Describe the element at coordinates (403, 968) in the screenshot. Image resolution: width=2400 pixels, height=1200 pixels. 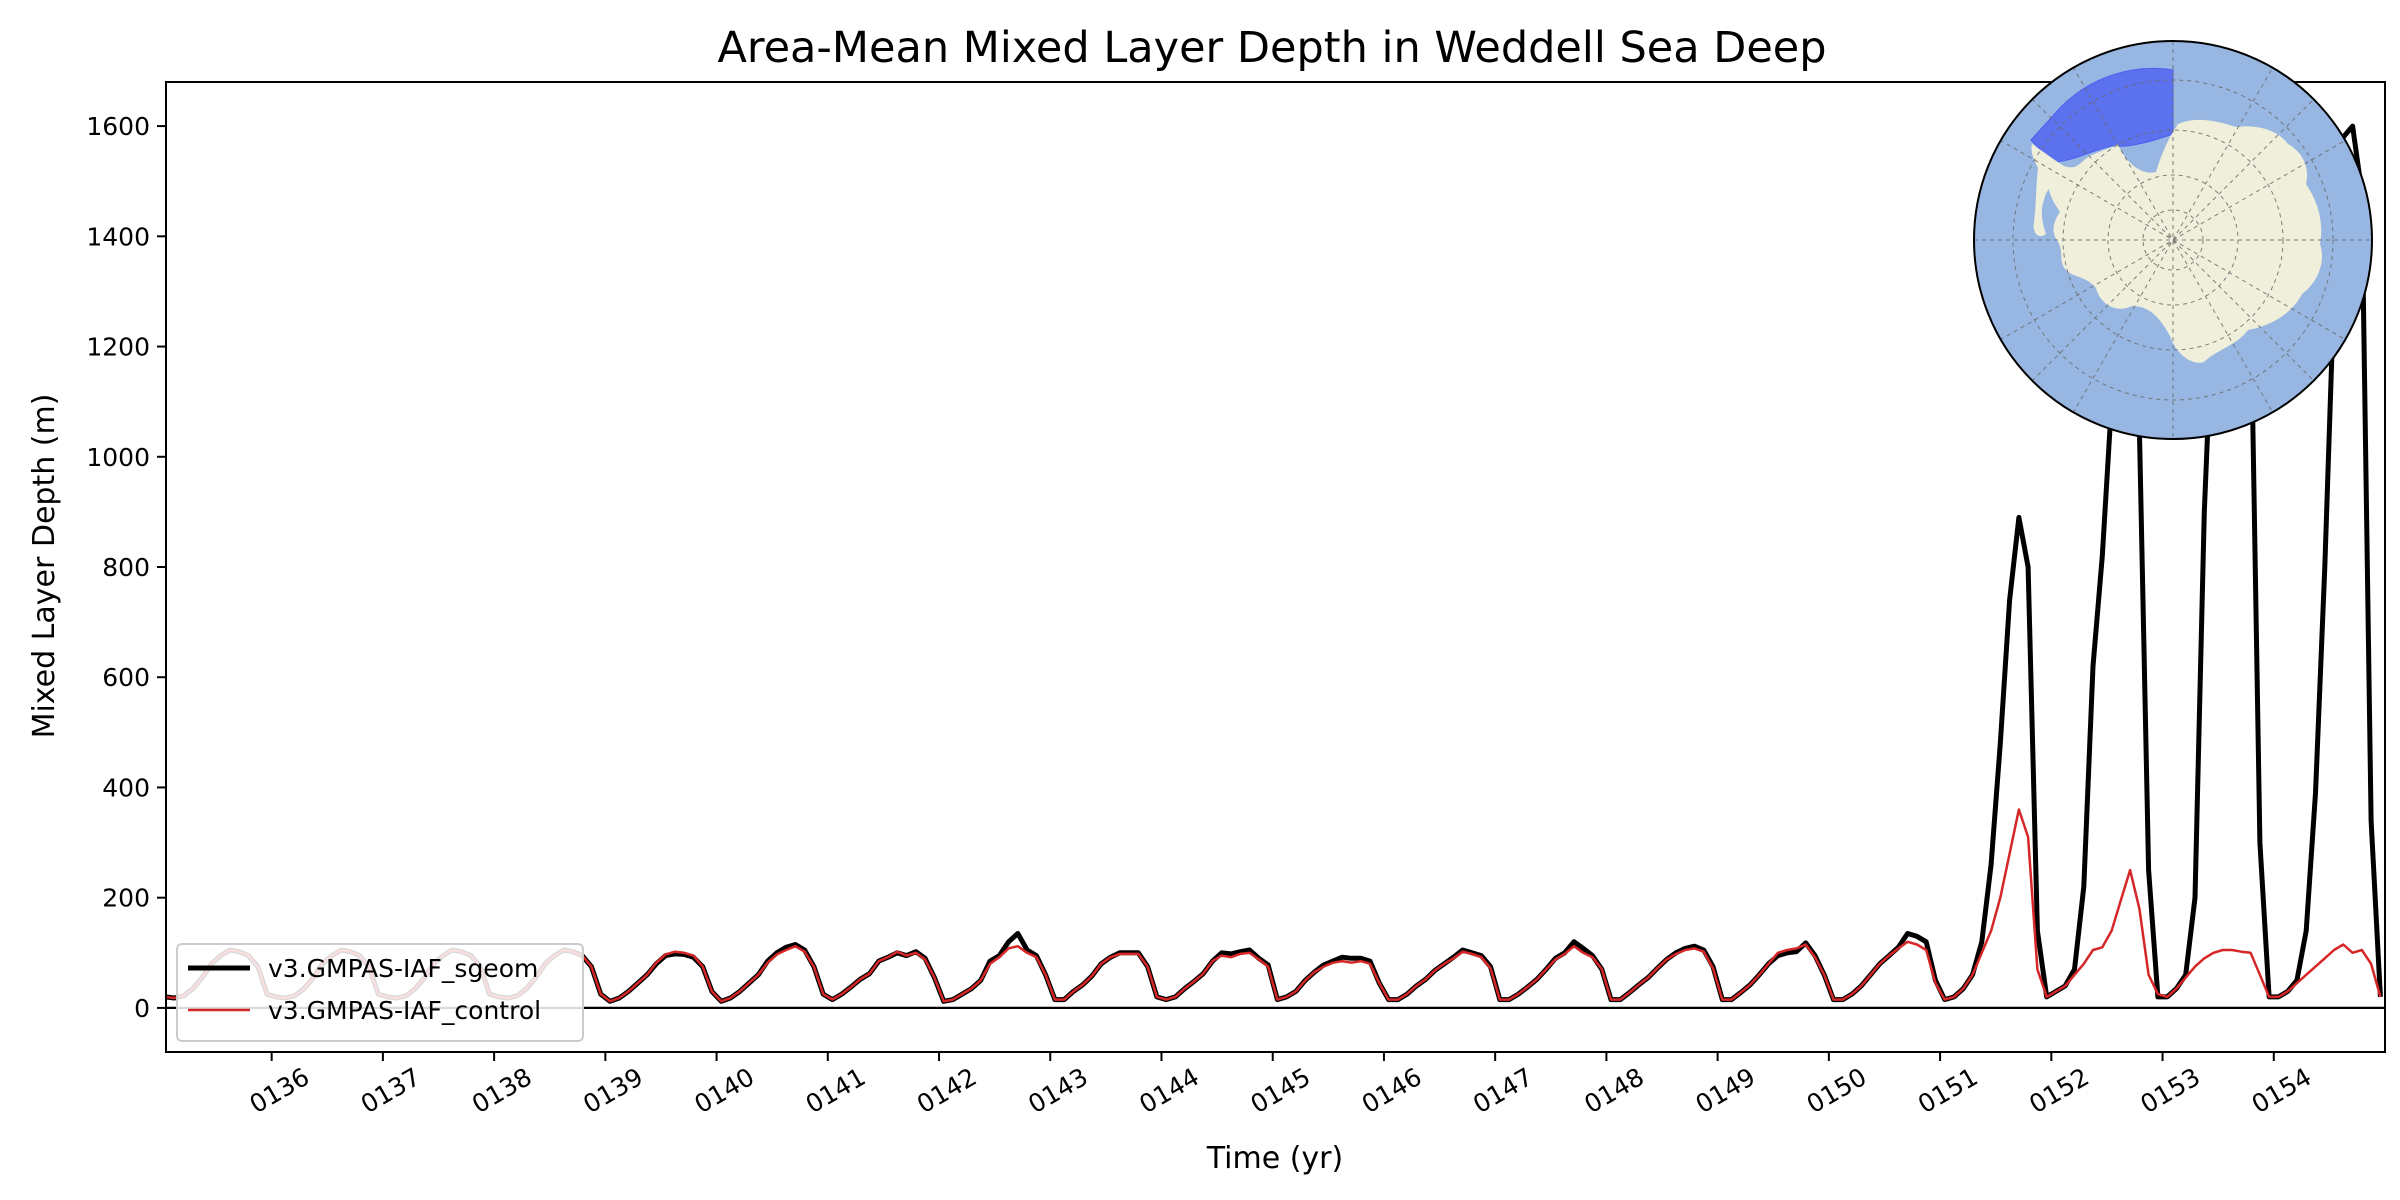
I see `legend-label-sgeom: v3.GMPAS-IAF_sgeom` at that location.